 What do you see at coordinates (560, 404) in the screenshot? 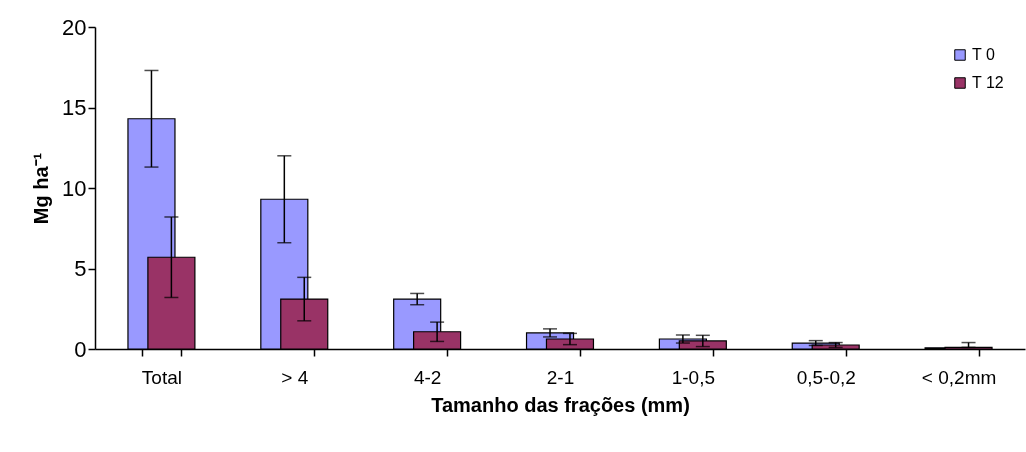
I see `x-axis-title: Tamanho das frações (mm)` at bounding box center [560, 404].